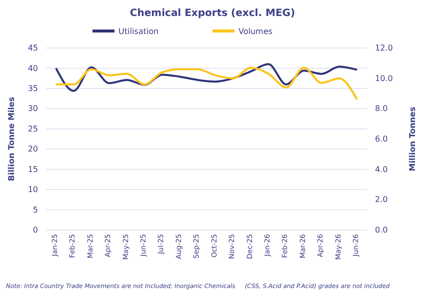  Describe the element at coordinates (381, 139) in the screenshot. I see `y2-tick-label: 6.0` at that location.